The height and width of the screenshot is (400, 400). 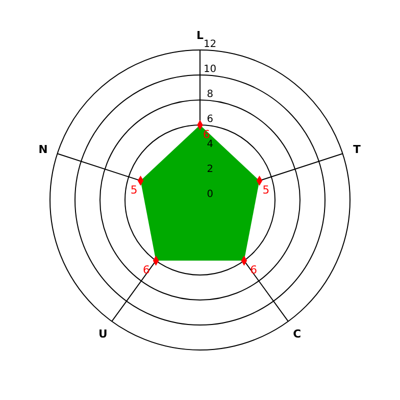 I want to click on spoke-label: N, so click(x=43, y=149).